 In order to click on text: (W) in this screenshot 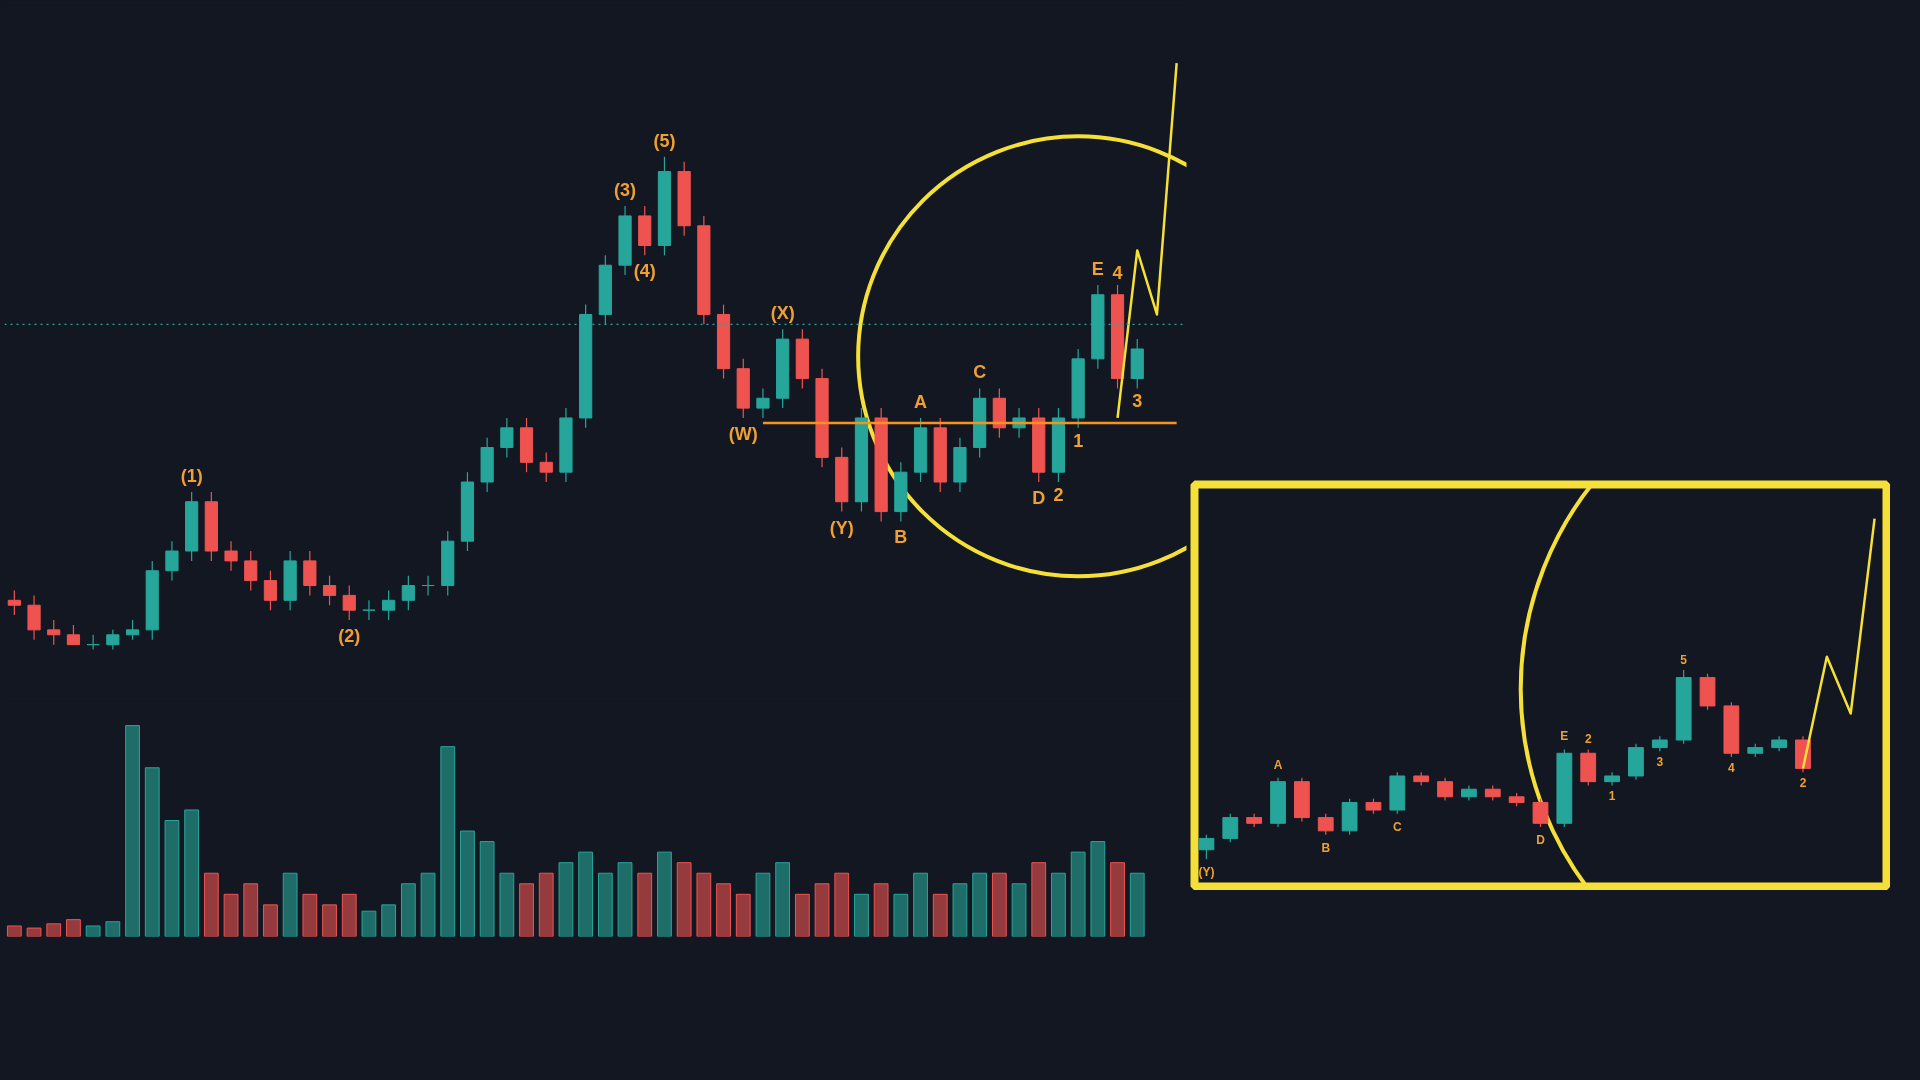, I will do `click(743, 433)`.